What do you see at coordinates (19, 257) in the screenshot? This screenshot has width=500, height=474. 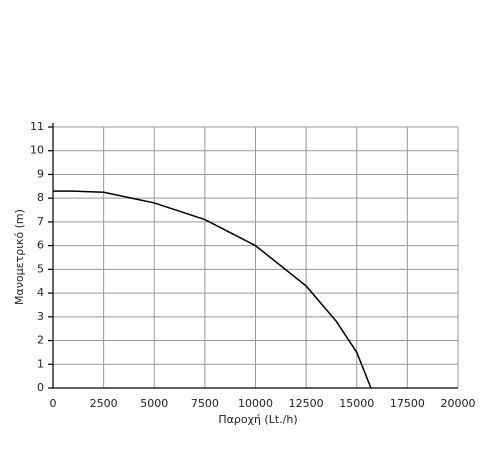 I see `y-axis-label: Μανομετρικό (m)` at bounding box center [19, 257].